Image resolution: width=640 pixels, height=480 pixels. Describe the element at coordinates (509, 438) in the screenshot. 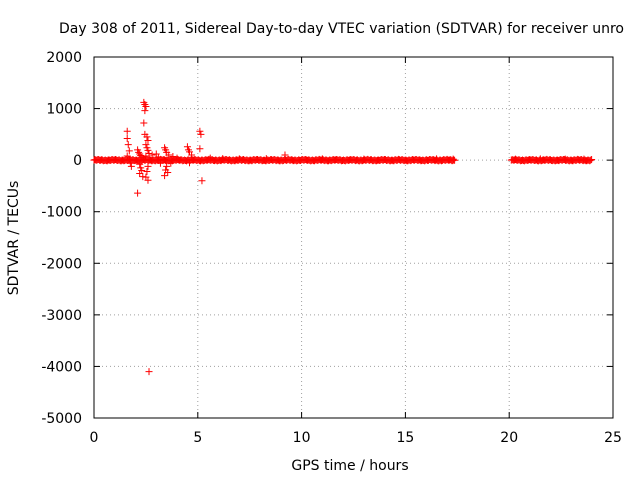

I see `x-tick-label: 20` at that location.